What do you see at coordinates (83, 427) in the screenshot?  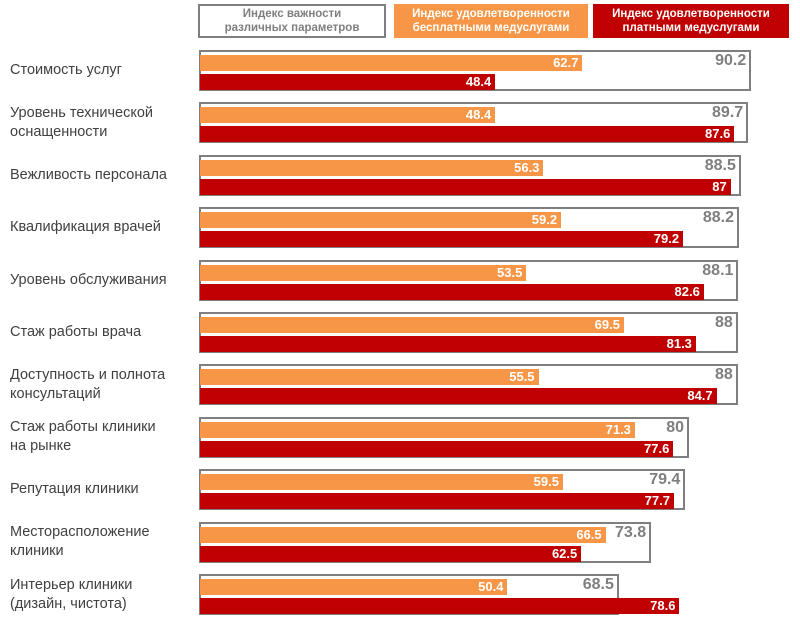 I see `category-label-line: Стаж работы клиники` at bounding box center [83, 427].